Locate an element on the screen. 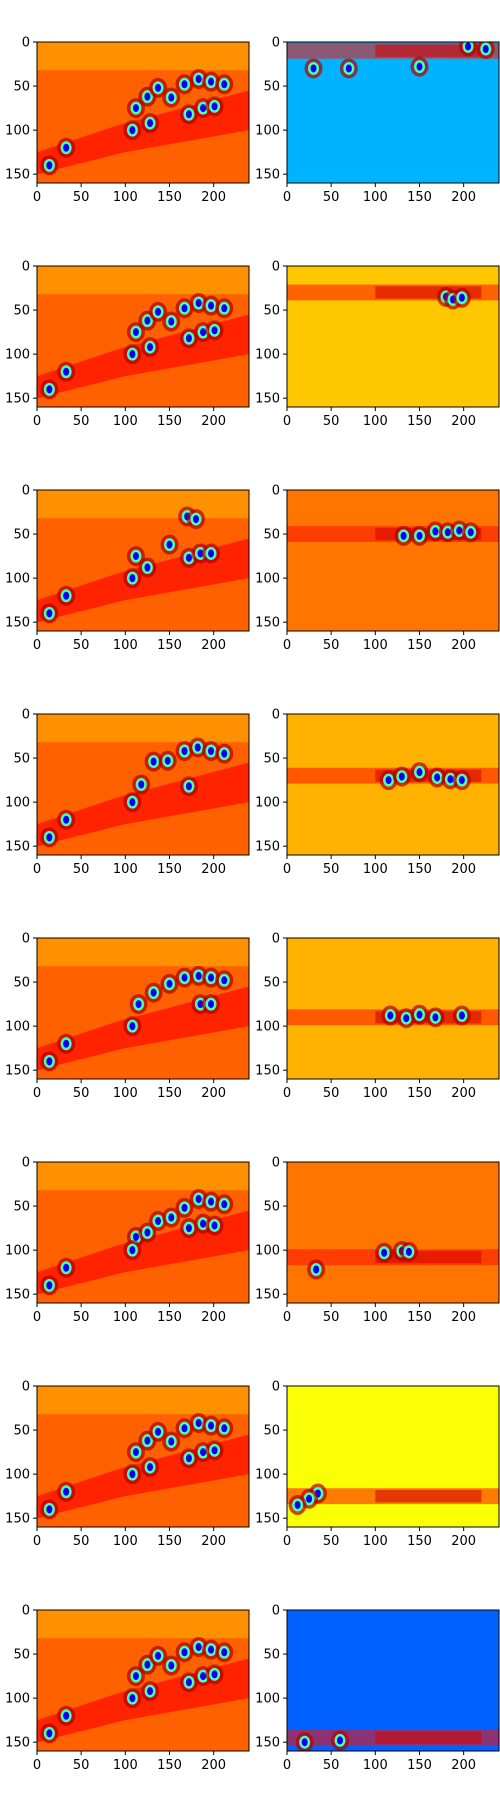 The height and width of the screenshot is (1800, 500). heatmap-band-core is located at coordinates (428, 1496).